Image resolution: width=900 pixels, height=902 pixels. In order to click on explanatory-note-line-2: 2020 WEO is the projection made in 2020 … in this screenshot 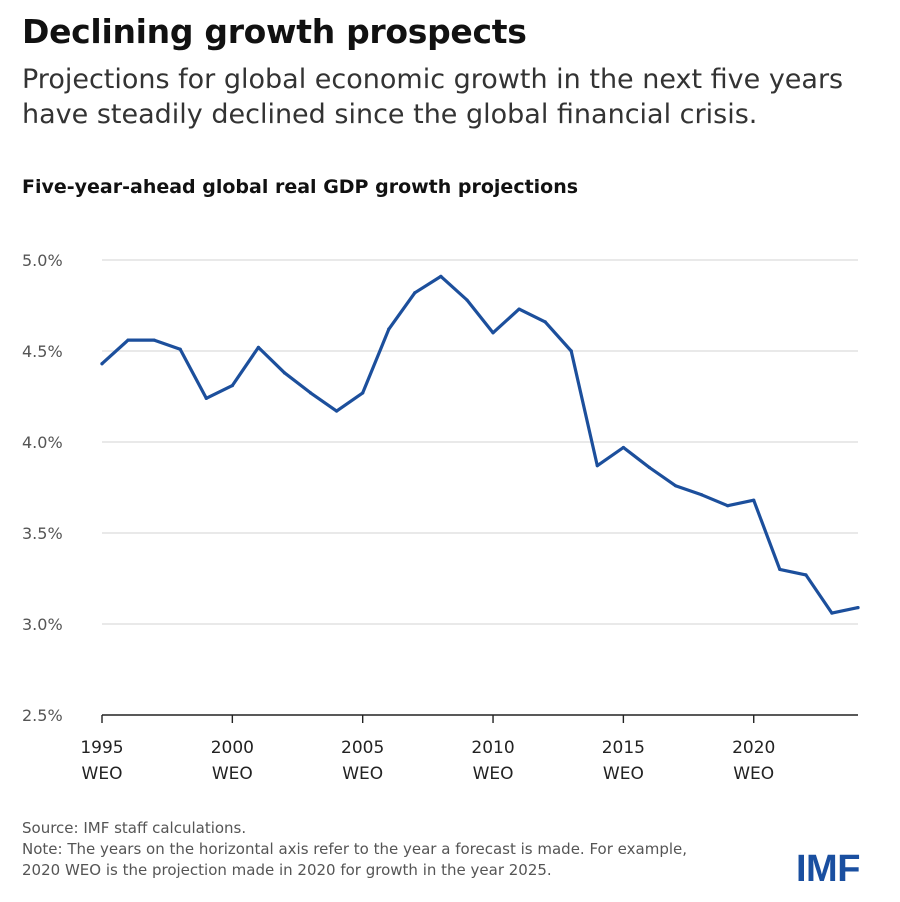, I will do `click(287, 870)`.